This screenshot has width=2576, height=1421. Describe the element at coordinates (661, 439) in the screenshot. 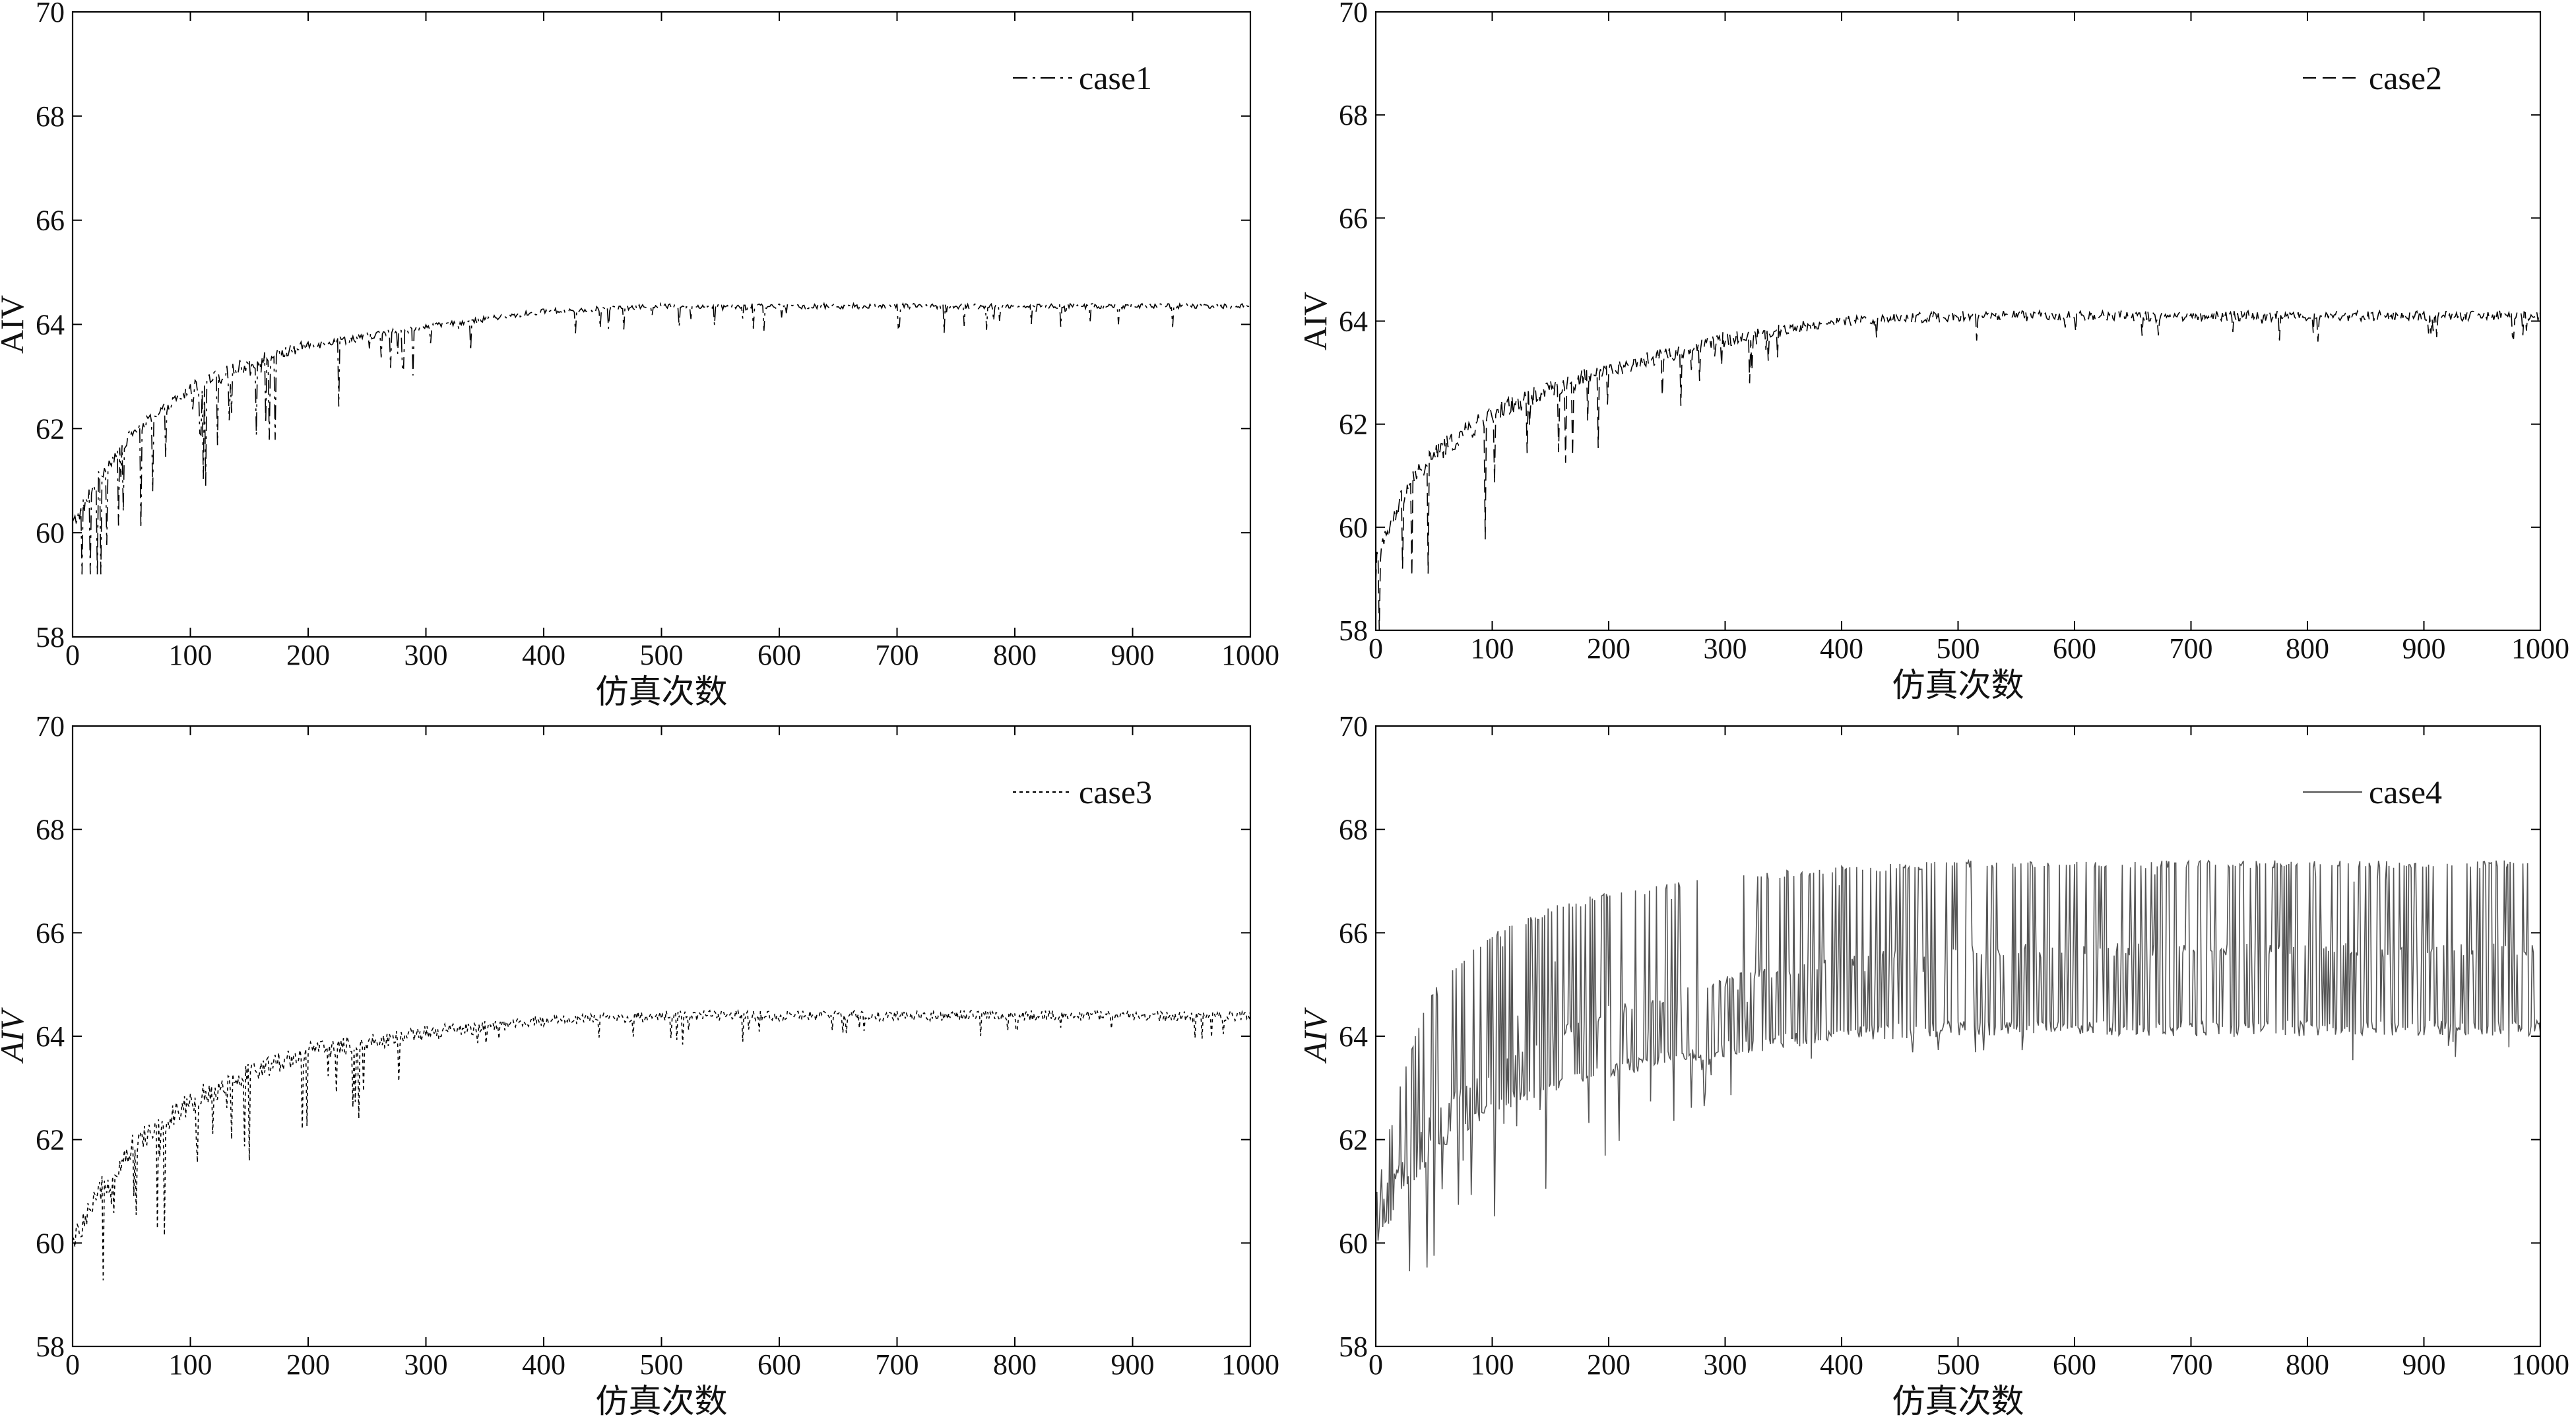

I see `series-line-case1` at that location.